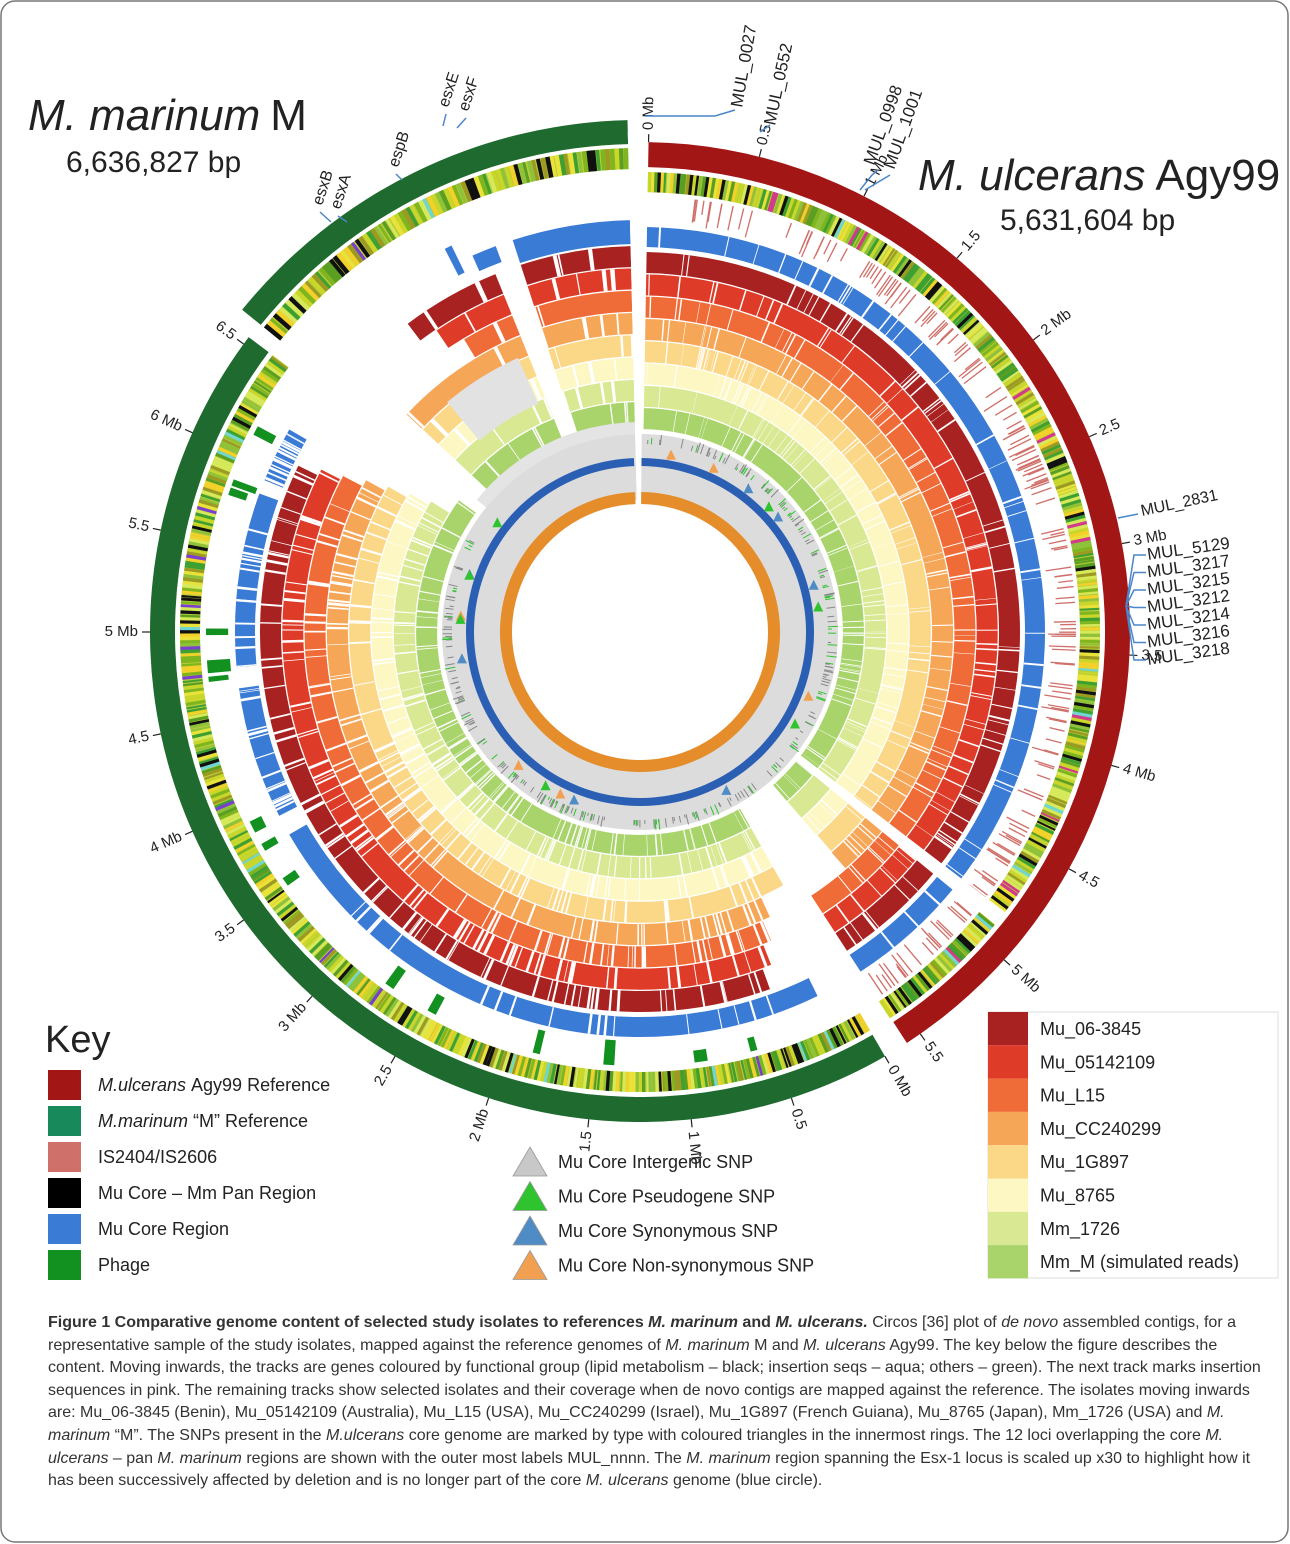 This screenshot has height=1544, width=1290. What do you see at coordinates (1090, 1029) in the screenshot?
I see `isolate-label: Mu_06-3845` at bounding box center [1090, 1029].